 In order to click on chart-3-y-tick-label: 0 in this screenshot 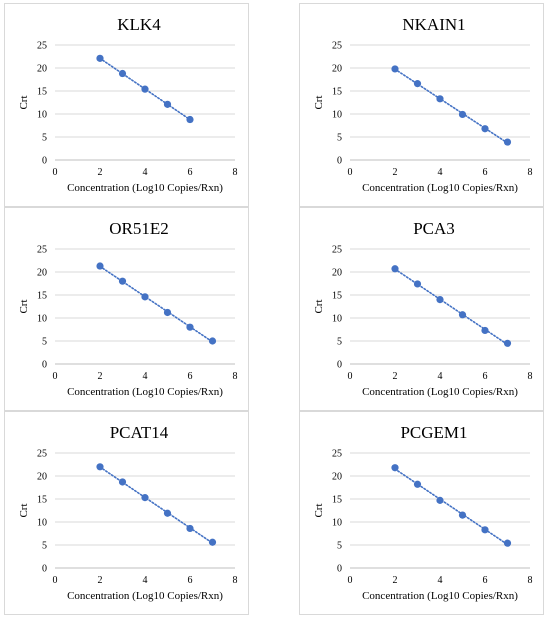, I will do `click(339, 365)`.